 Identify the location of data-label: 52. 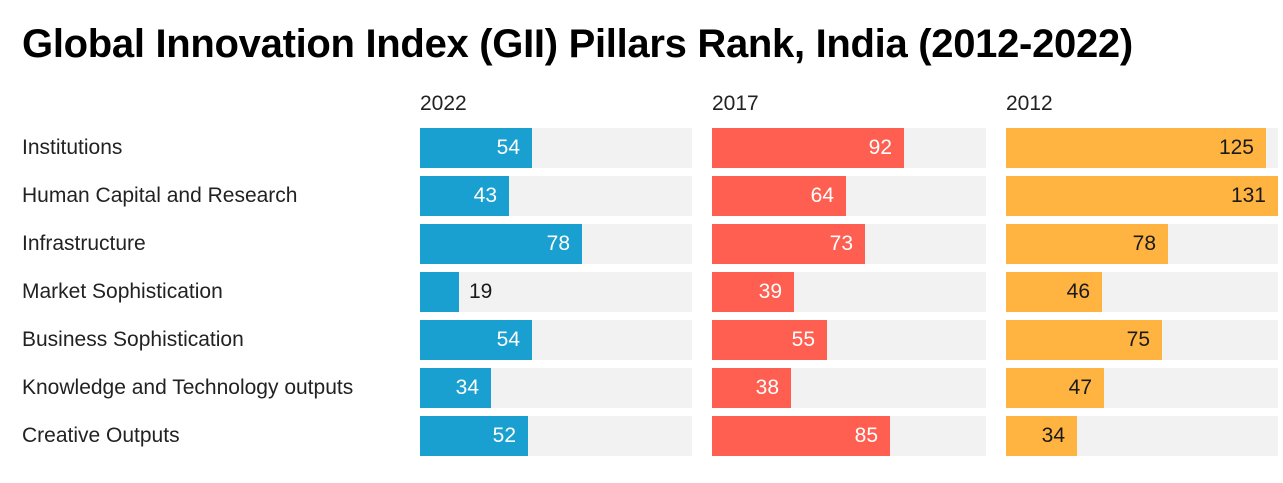
(504, 435).